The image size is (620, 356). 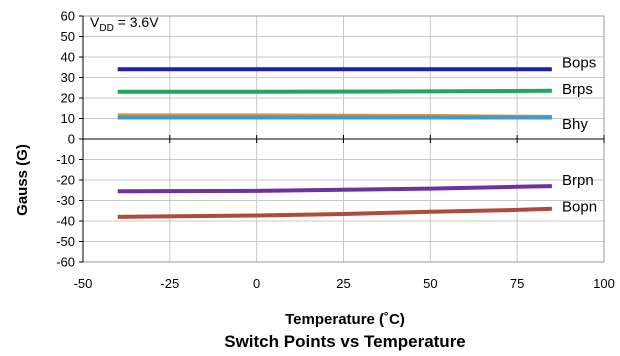 I want to click on vdd-annotation: VDD = 3.6V, so click(x=124, y=24).